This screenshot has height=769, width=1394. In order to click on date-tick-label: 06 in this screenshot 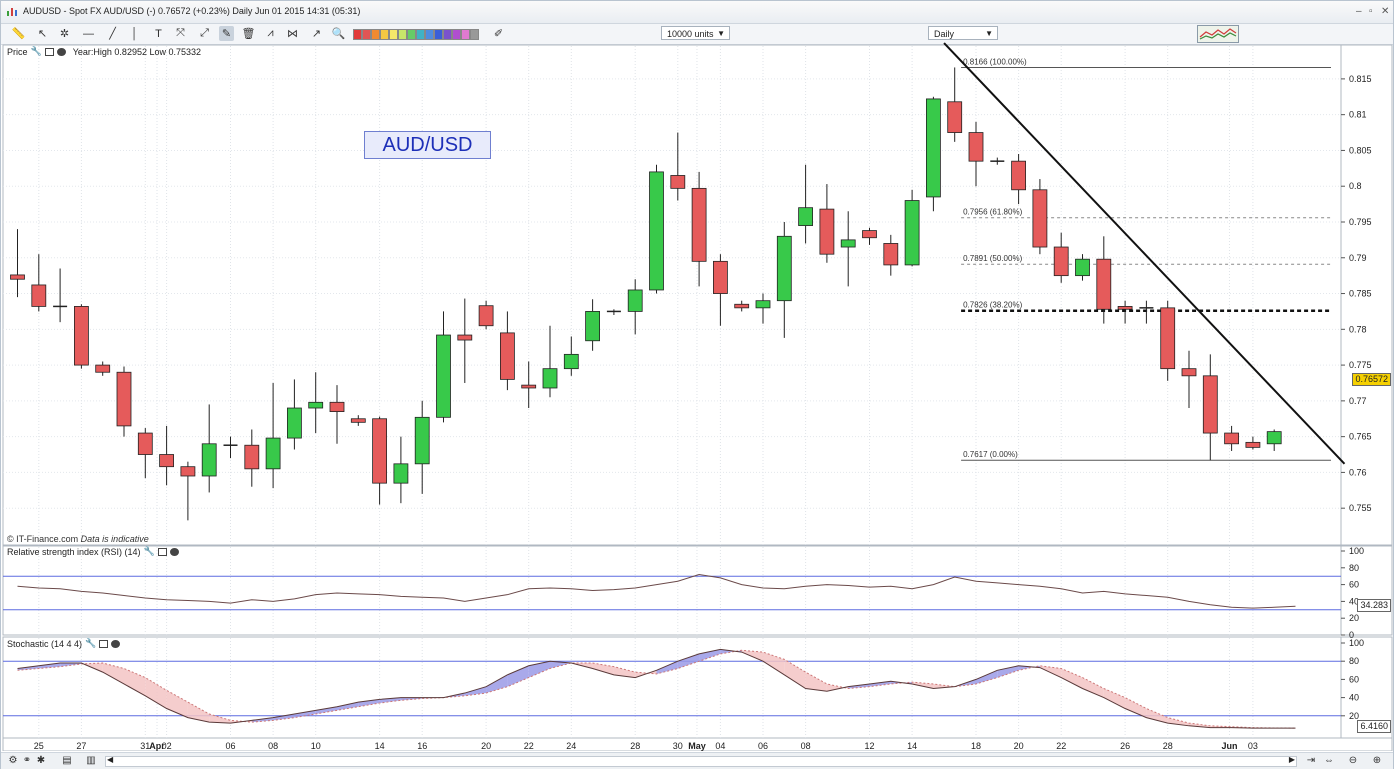, I will do `click(763, 746)`.